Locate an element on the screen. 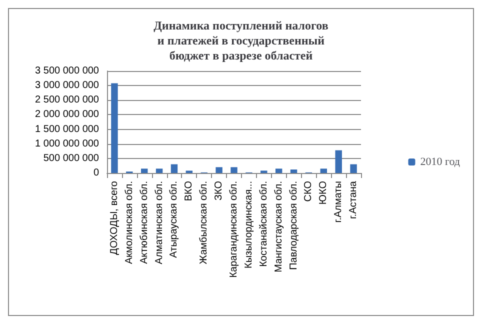 This screenshot has height=324, width=482. y-tick-label: 3 000 000 000 is located at coordinates (67, 86).